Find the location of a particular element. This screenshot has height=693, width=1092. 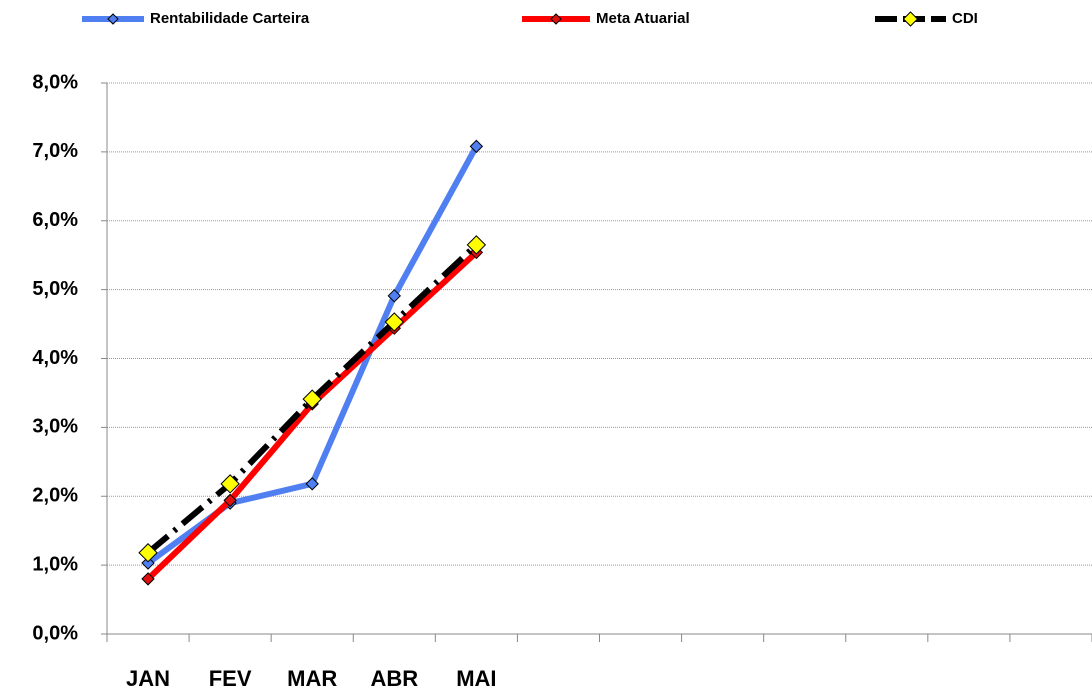

series-line is located at coordinates (312, 416).